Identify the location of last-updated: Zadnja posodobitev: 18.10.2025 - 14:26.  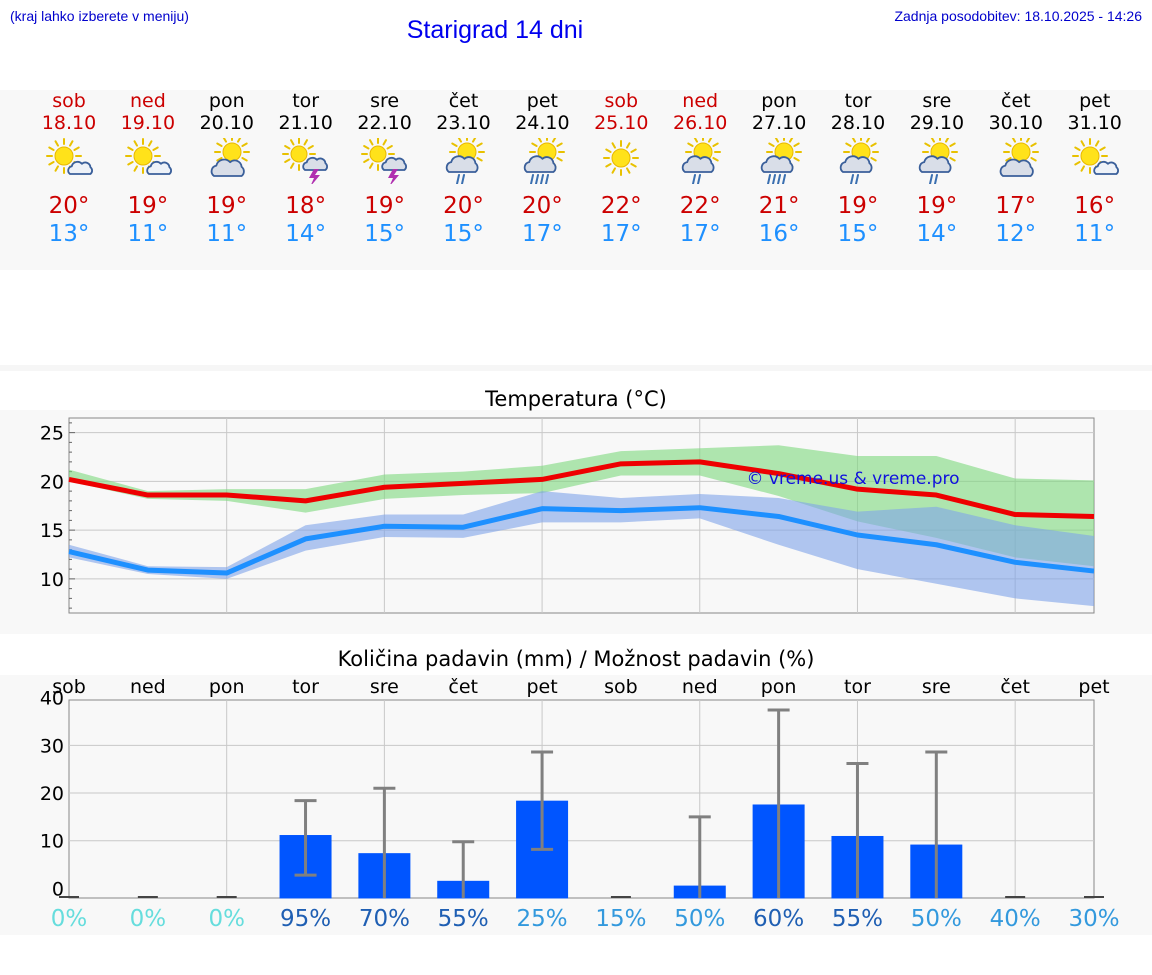
(1018, 16).